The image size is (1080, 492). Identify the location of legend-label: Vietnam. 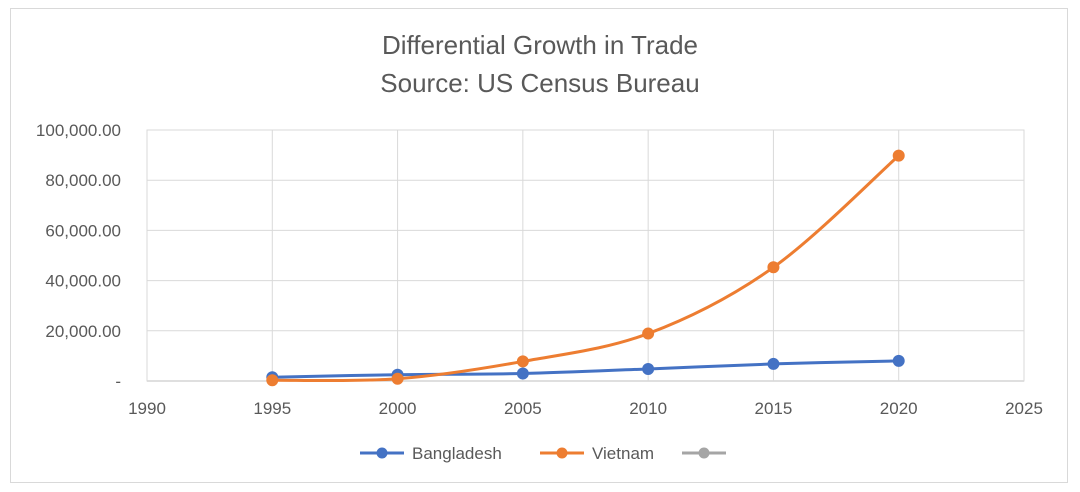
(623, 453).